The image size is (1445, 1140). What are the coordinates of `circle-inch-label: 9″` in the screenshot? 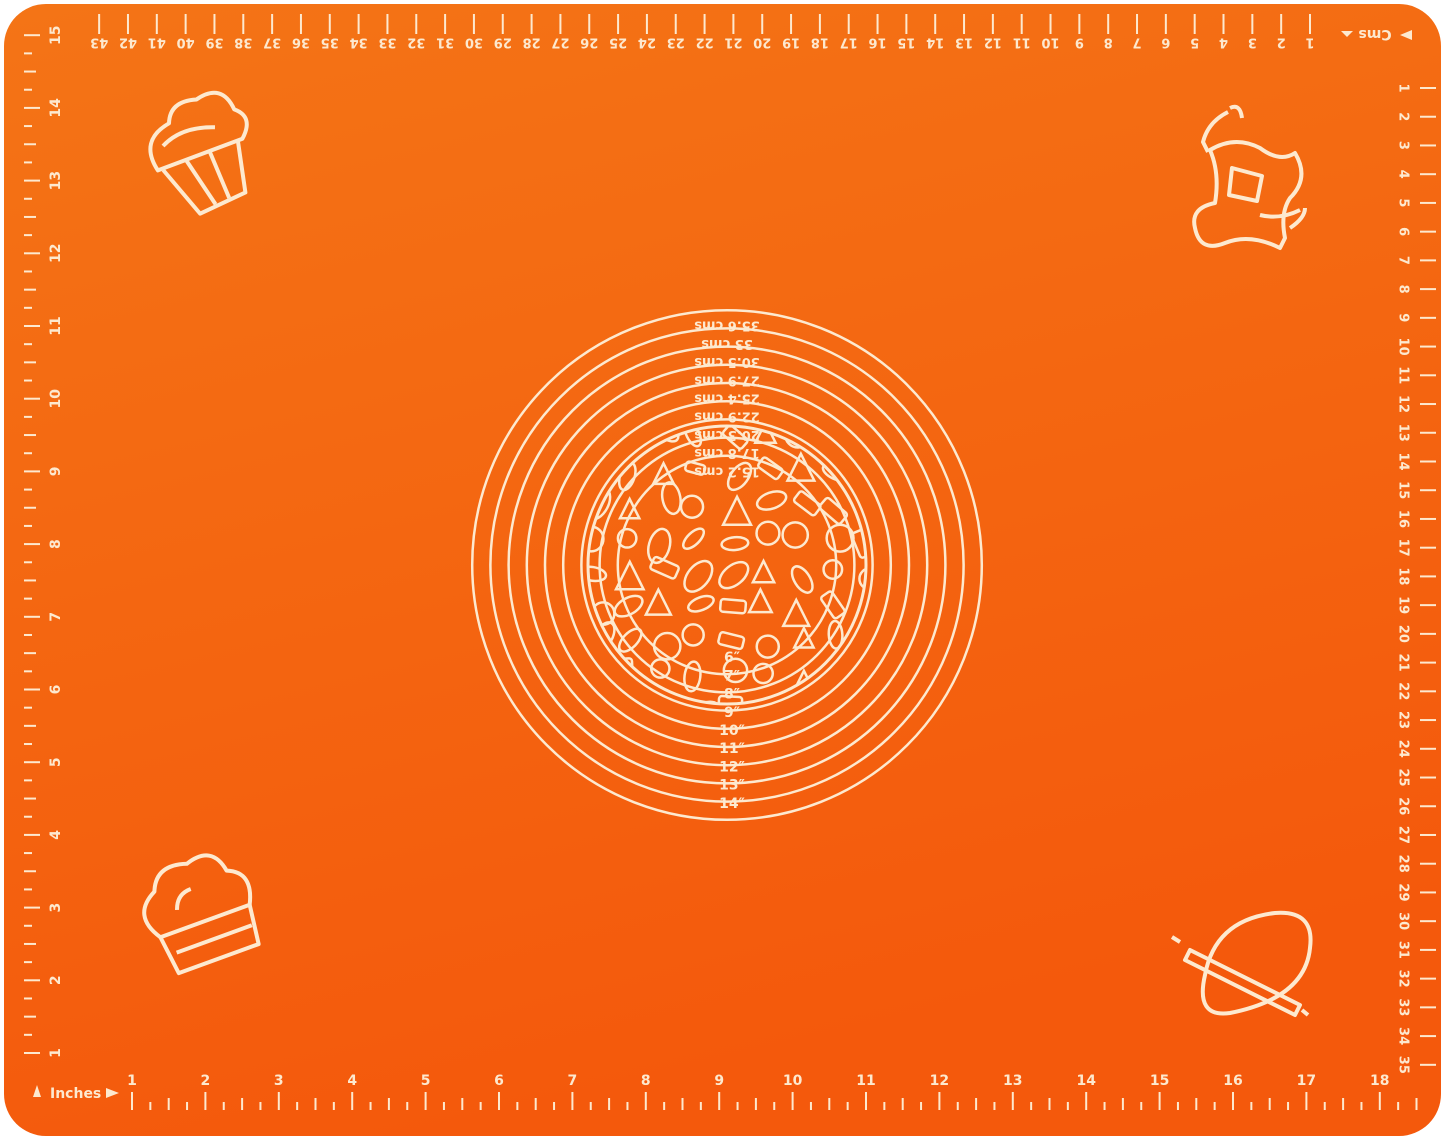 It's located at (732, 713).